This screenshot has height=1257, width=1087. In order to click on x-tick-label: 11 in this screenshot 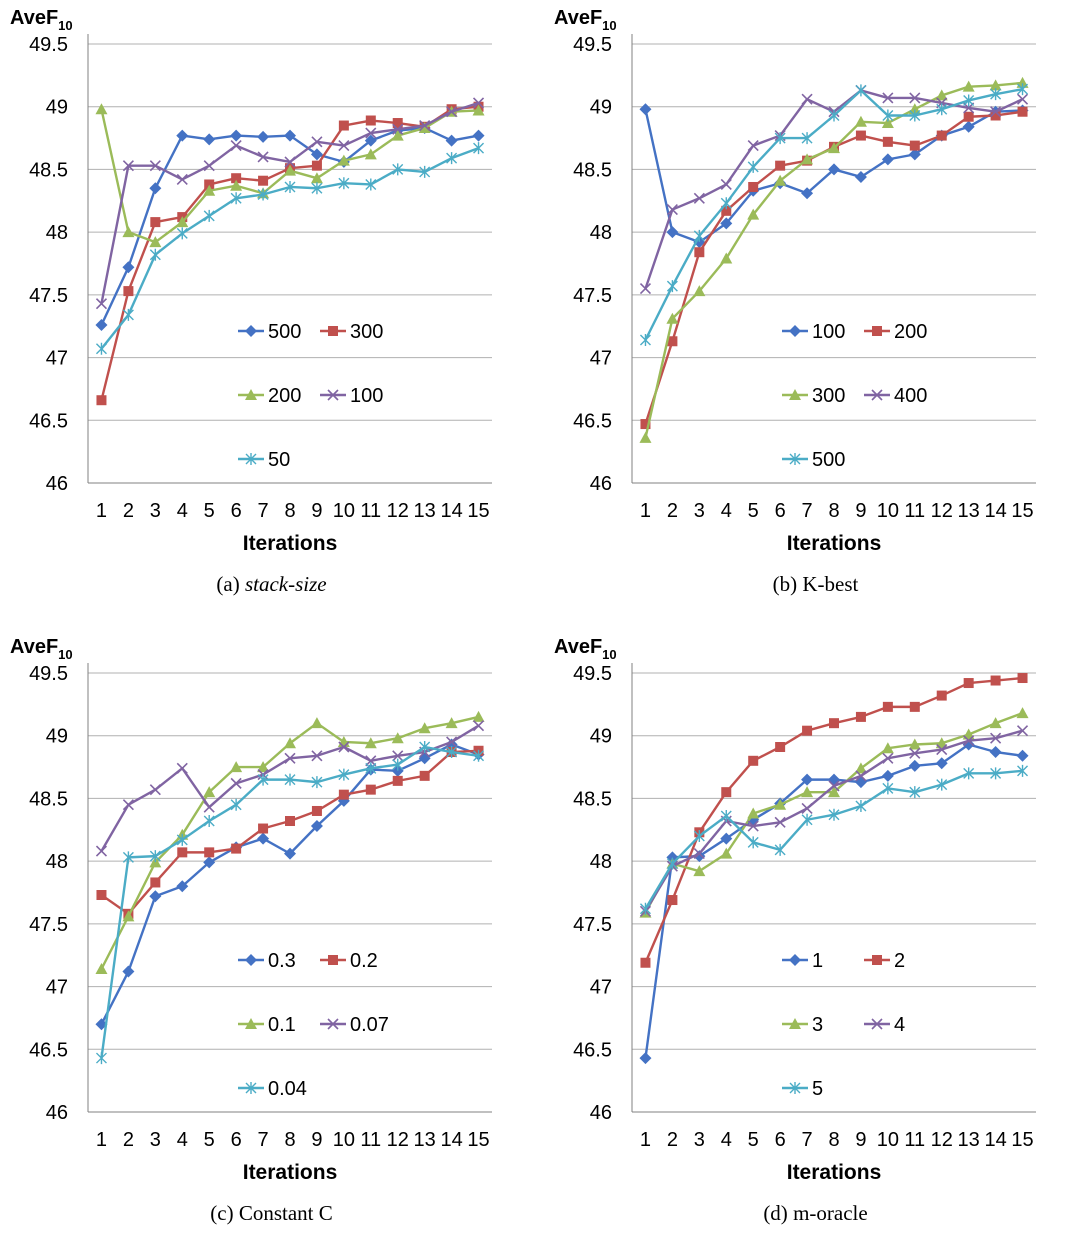, I will do `click(914, 511)`.